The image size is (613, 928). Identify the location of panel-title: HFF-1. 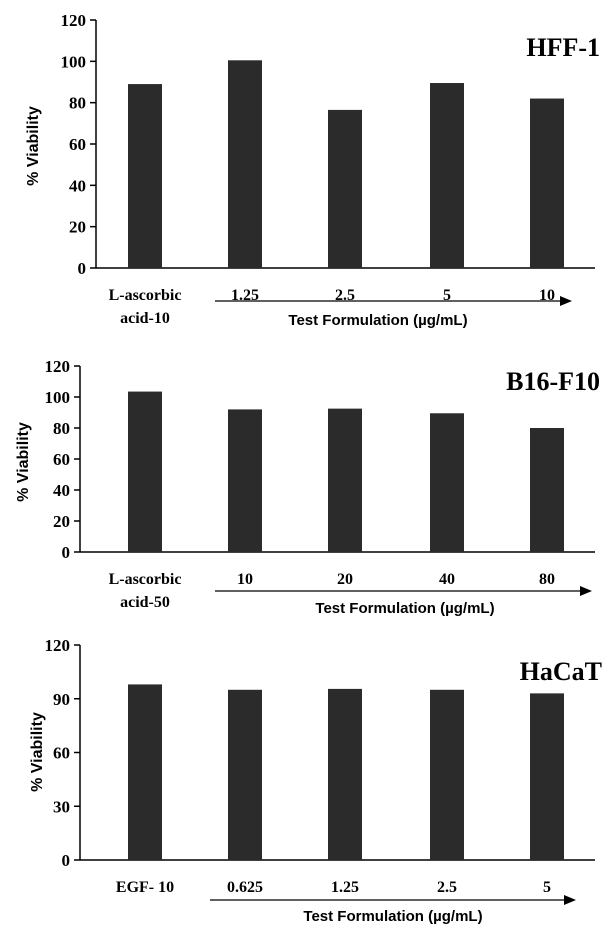
(563, 47).